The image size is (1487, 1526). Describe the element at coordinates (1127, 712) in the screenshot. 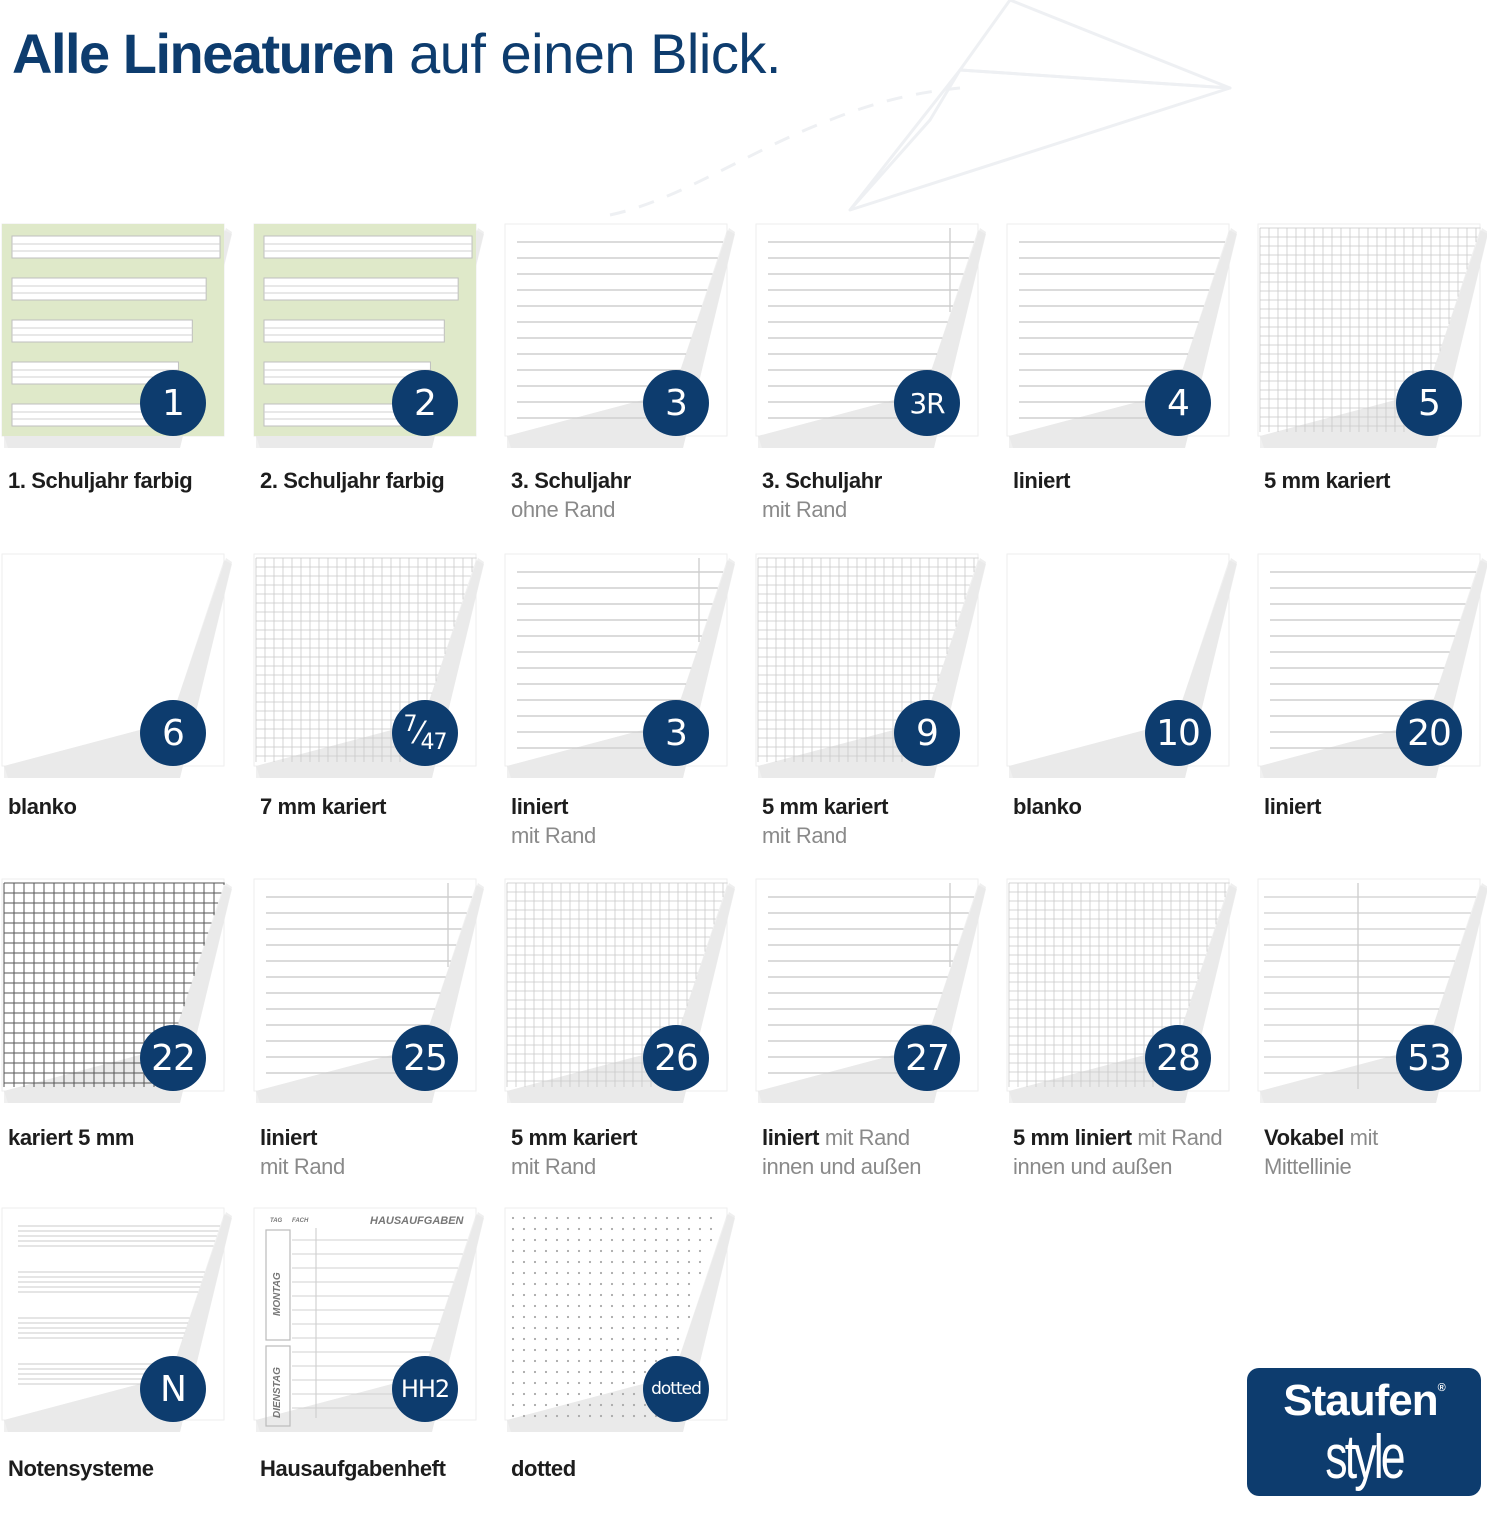

I see `lineatur-tile: 10 blanko` at that location.